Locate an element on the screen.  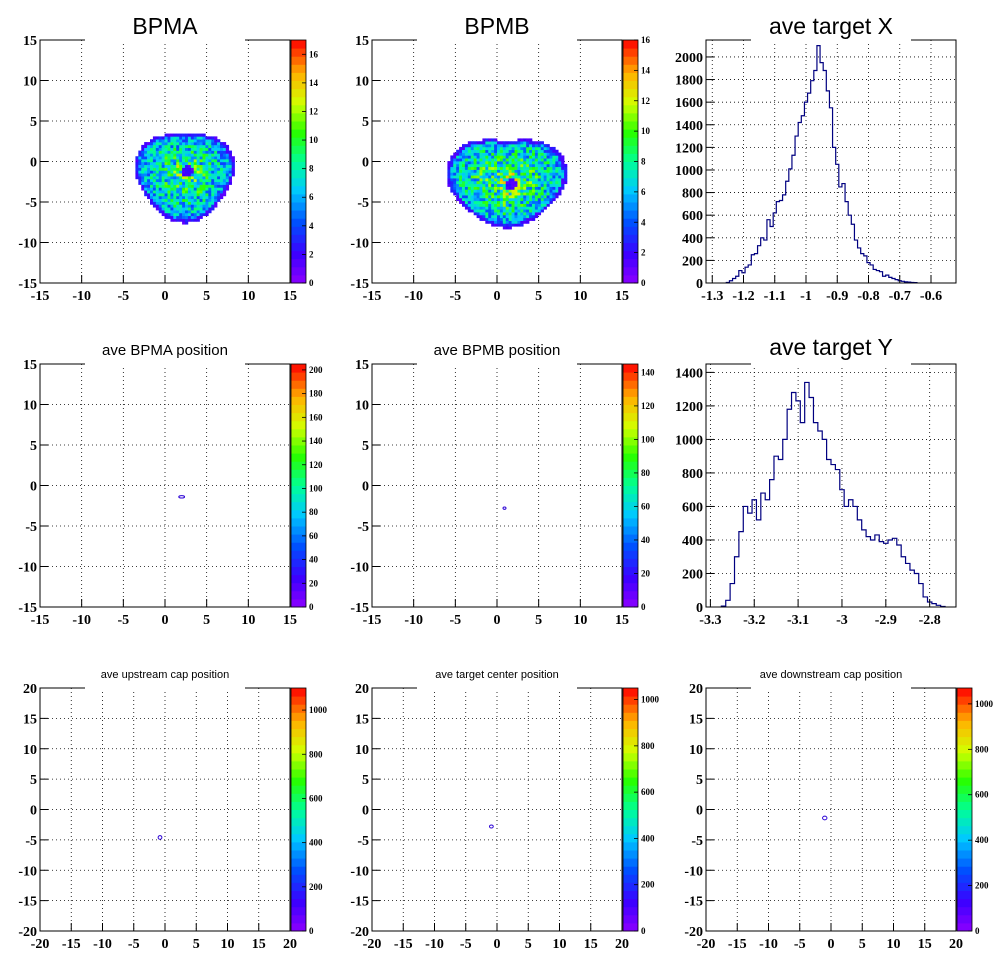
x-tick-label: -0.6 is located at coordinates (931, 296).